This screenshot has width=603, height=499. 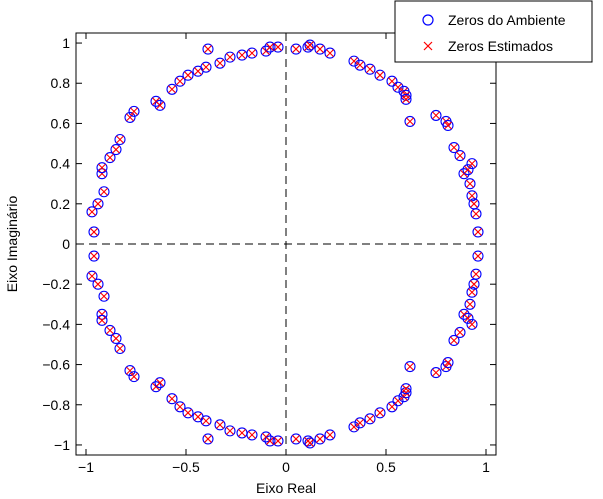 I want to click on legend-marker-x, so click(x=428, y=46).